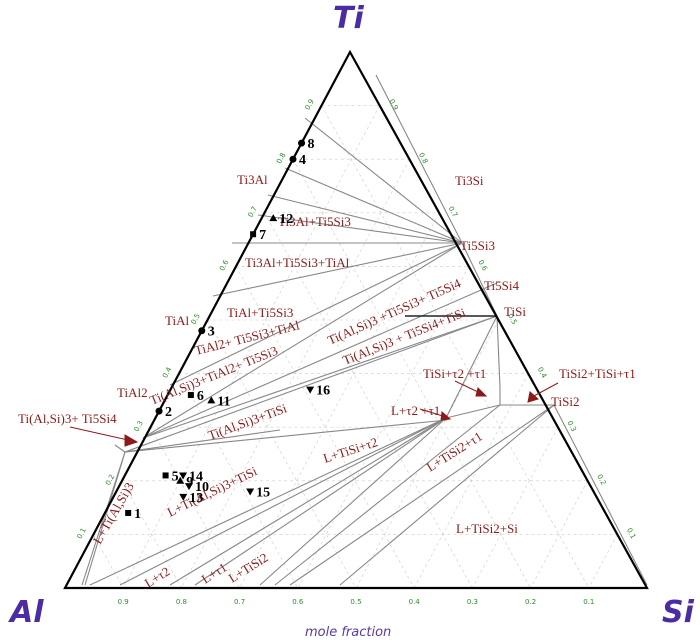  What do you see at coordinates (469, 180) in the screenshot?
I see `phase-label-ti3si: Ti3Si` at bounding box center [469, 180].